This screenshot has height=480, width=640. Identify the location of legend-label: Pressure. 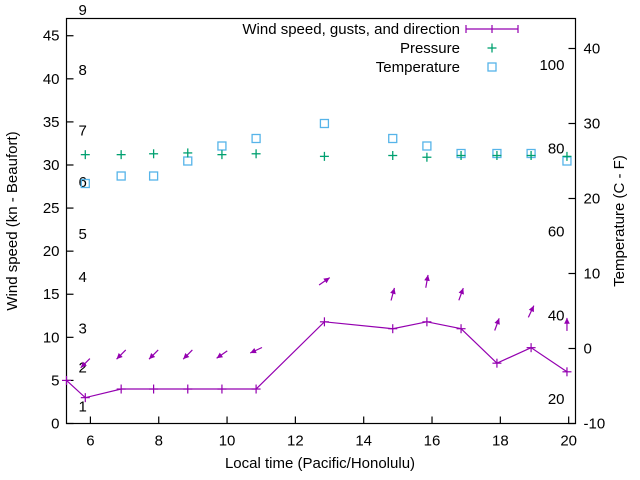
(430, 48).